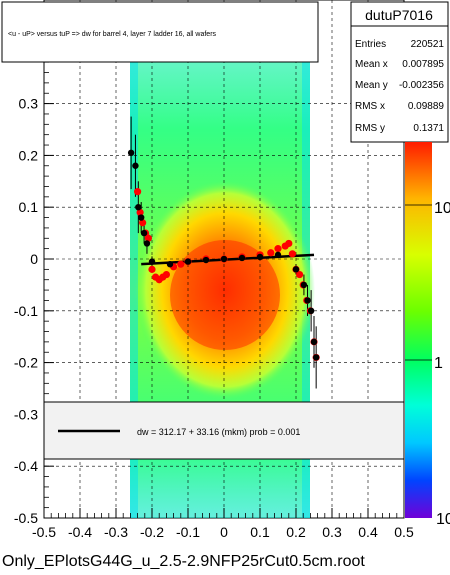 This screenshot has height=575, width=450. Describe the element at coordinates (332, 532) in the screenshot. I see `x-tick-label: 0.3` at that location.